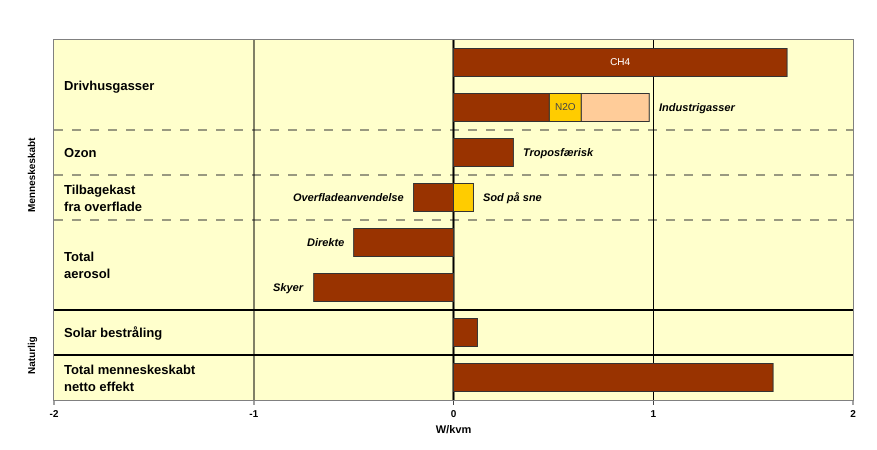  I want to click on y-tick-label: Drivhusgasser, so click(109, 85).